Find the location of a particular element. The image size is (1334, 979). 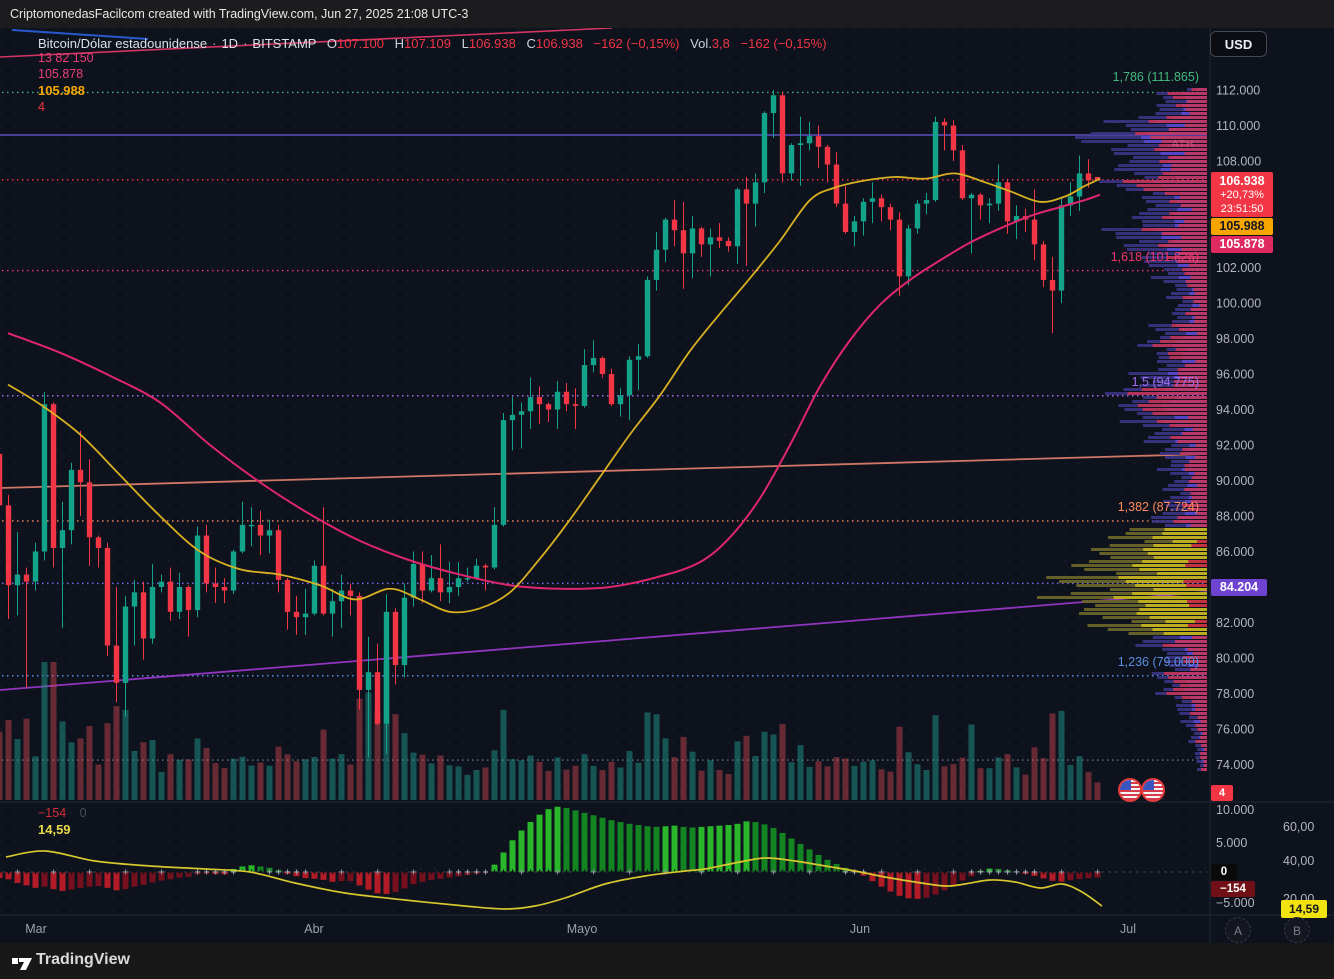

interval-label: 1D is located at coordinates (230, 43).